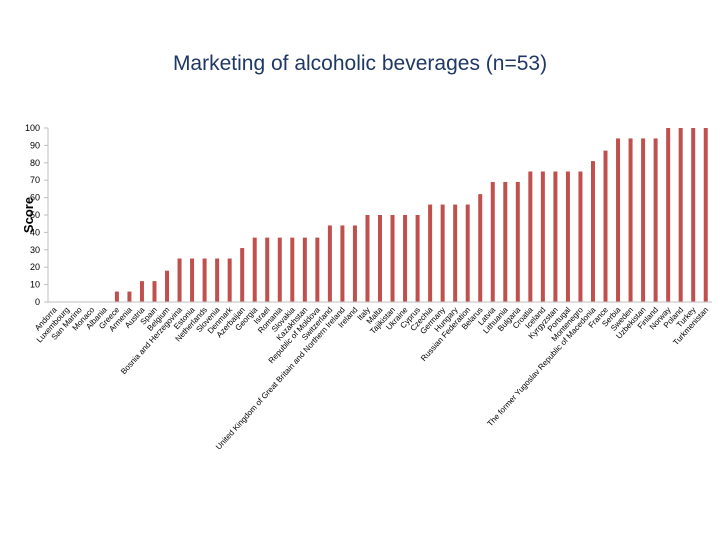 The height and width of the screenshot is (540, 720). Describe the element at coordinates (35, 267) in the screenshot. I see `y-tick-label: 20` at that location.